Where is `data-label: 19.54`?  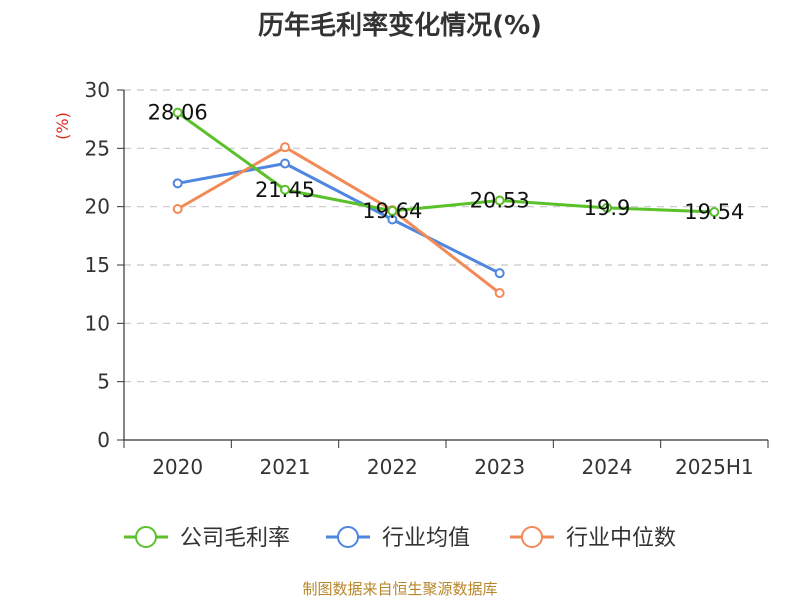
data-label: 19.54 is located at coordinates (714, 212).